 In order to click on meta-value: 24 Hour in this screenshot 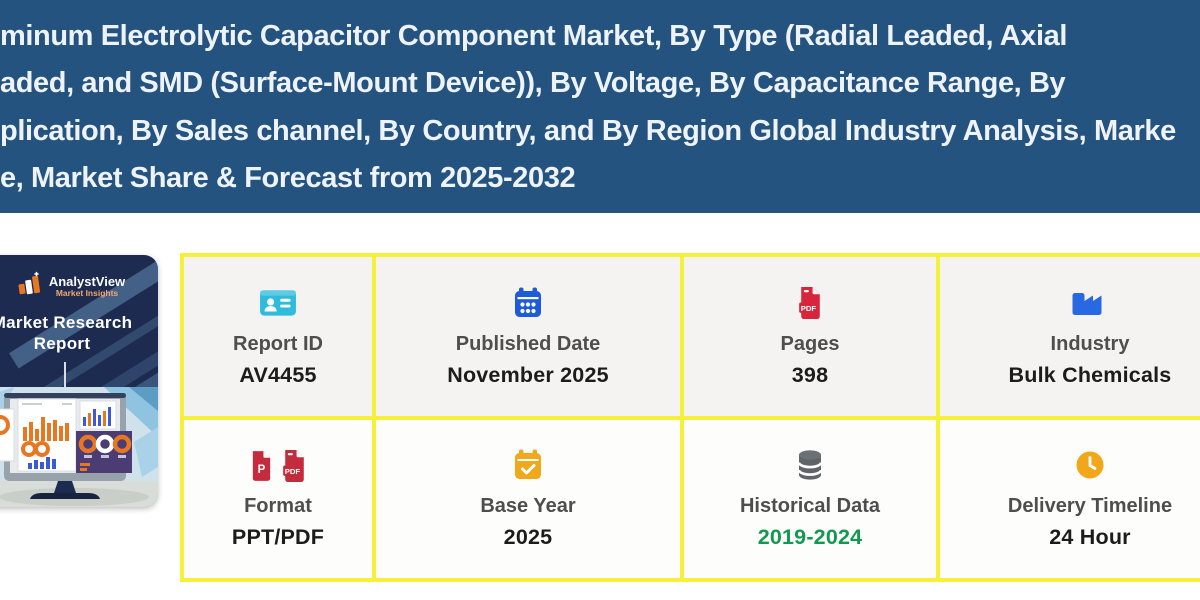, I will do `click(1090, 537)`.